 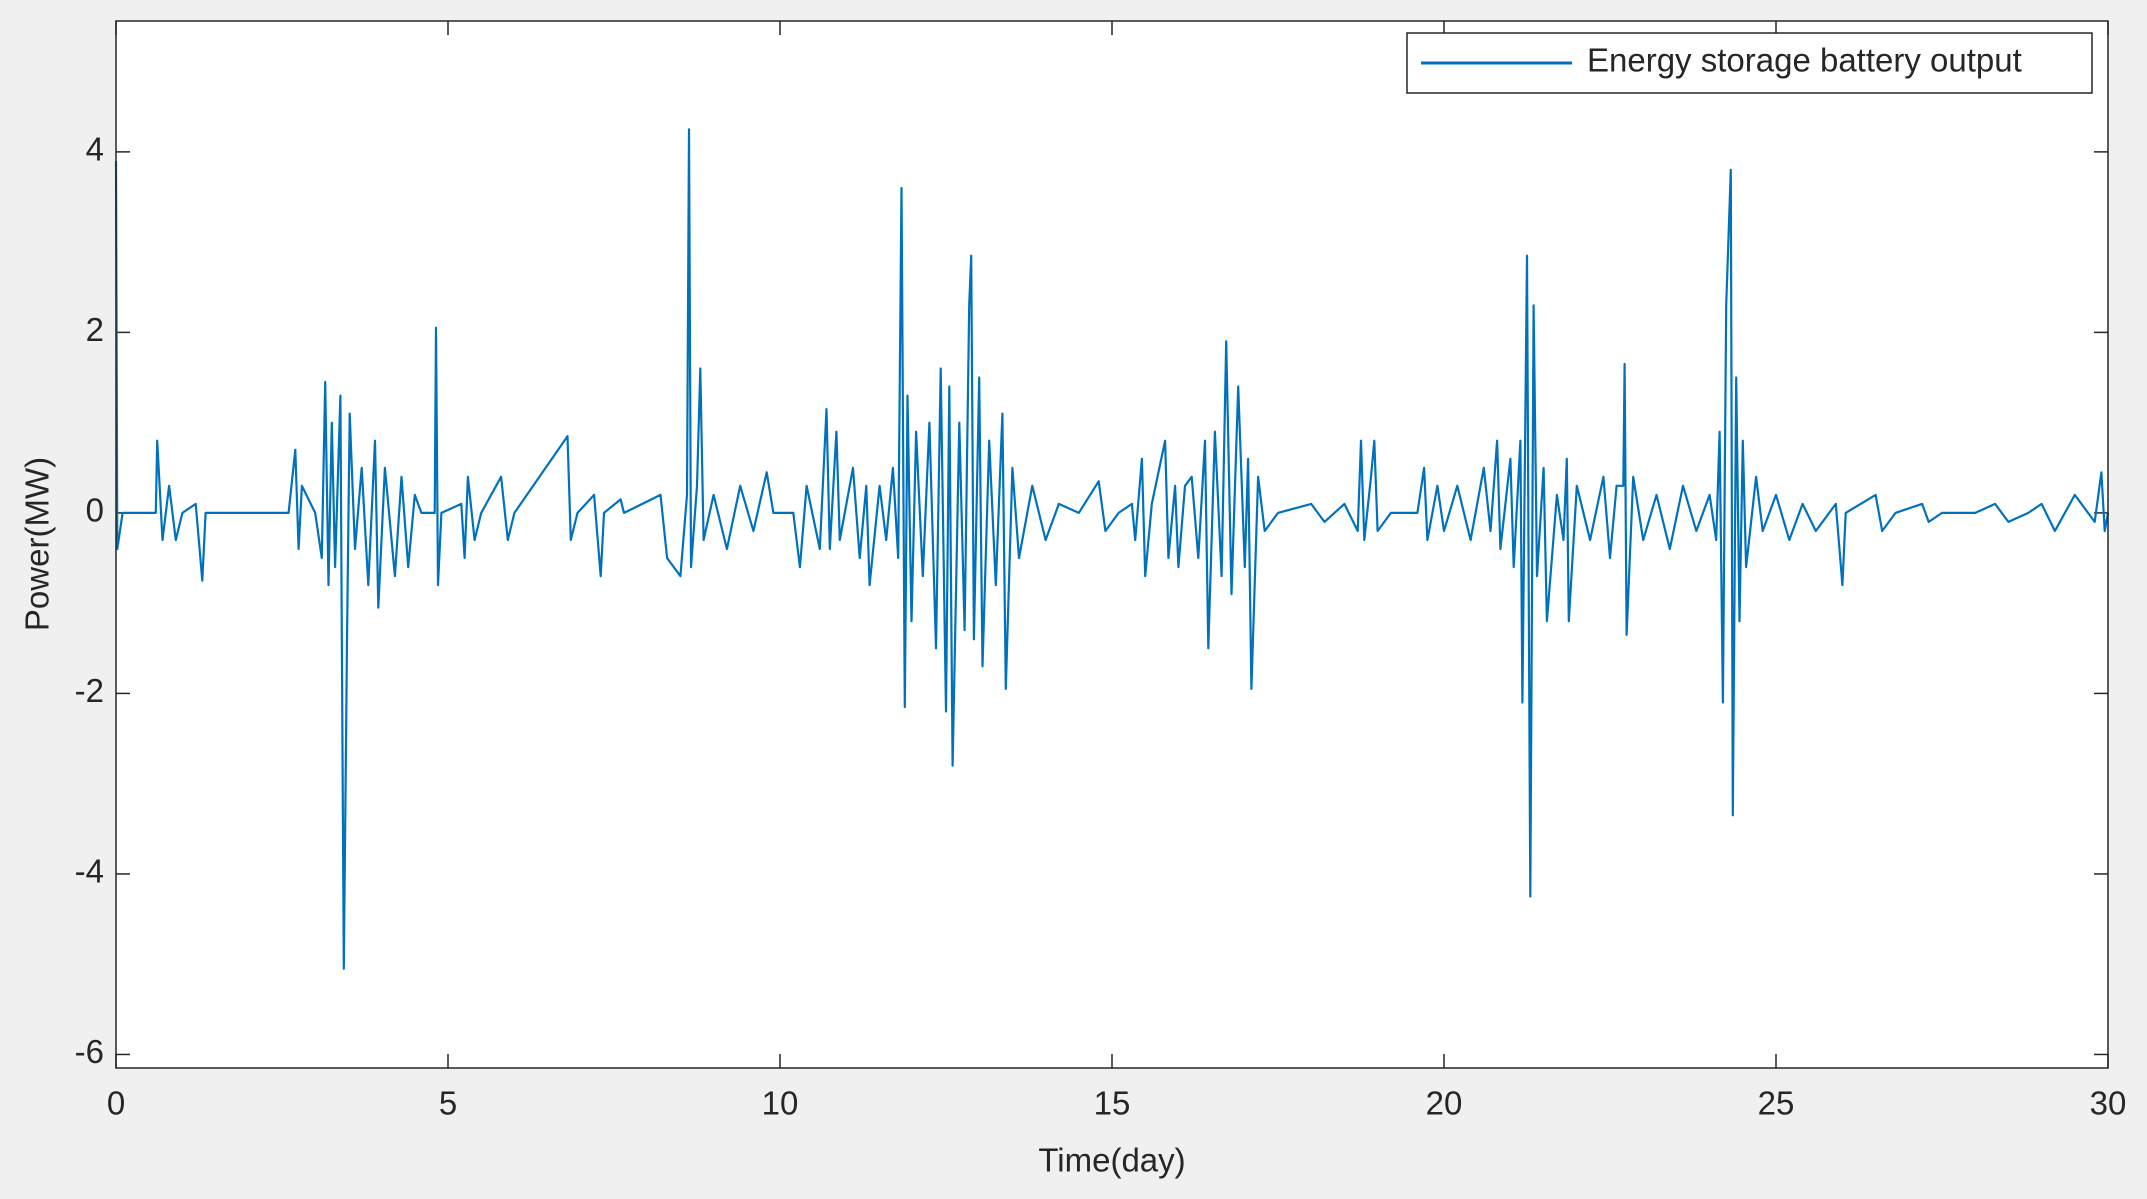 I want to click on x-tick-label: 25, so click(x=1776, y=1103).